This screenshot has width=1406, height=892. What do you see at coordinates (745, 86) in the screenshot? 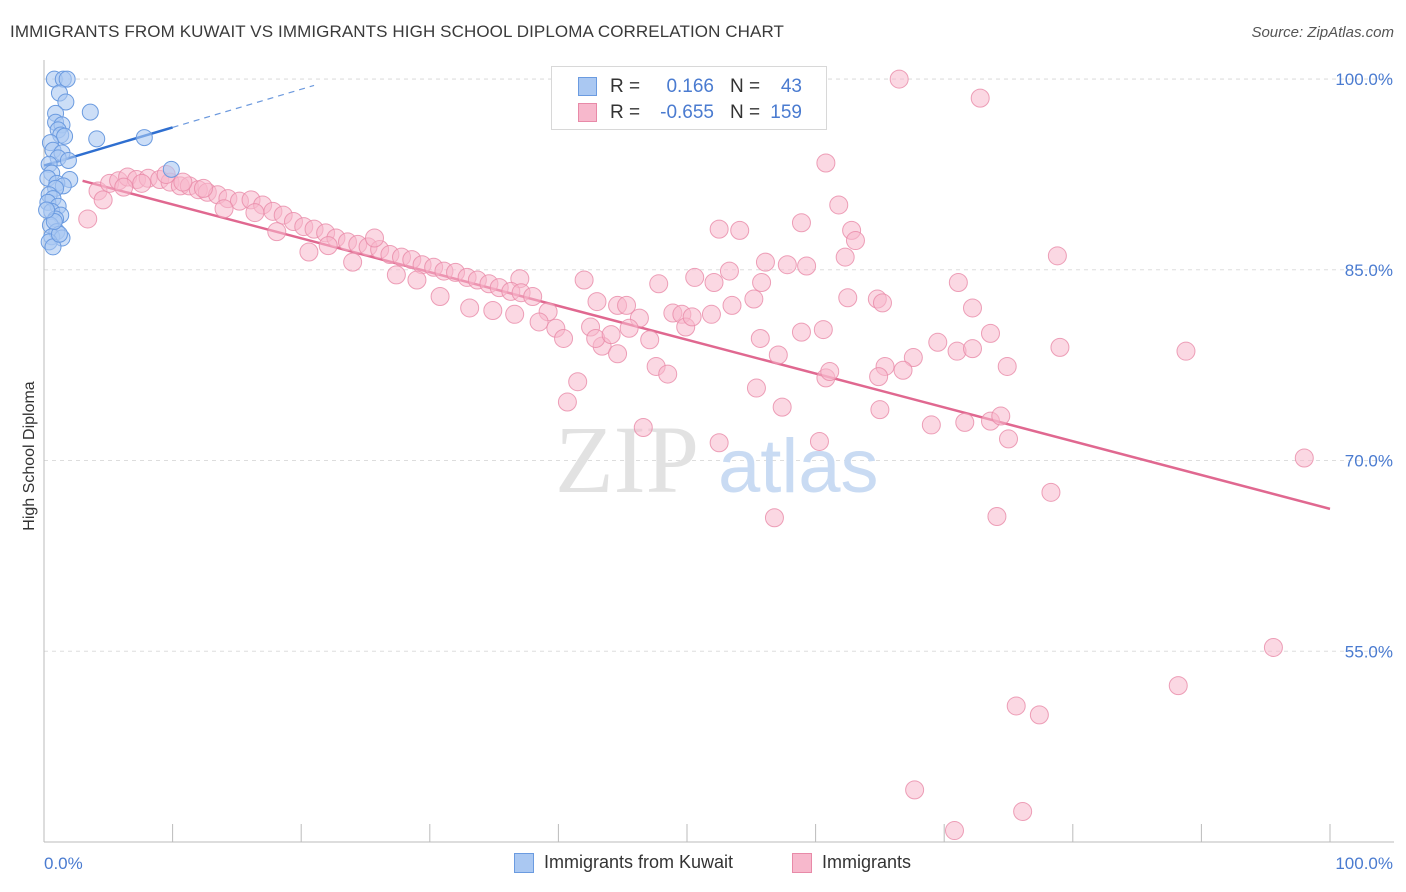
I see `legend-n-label: N =` at bounding box center [745, 86].